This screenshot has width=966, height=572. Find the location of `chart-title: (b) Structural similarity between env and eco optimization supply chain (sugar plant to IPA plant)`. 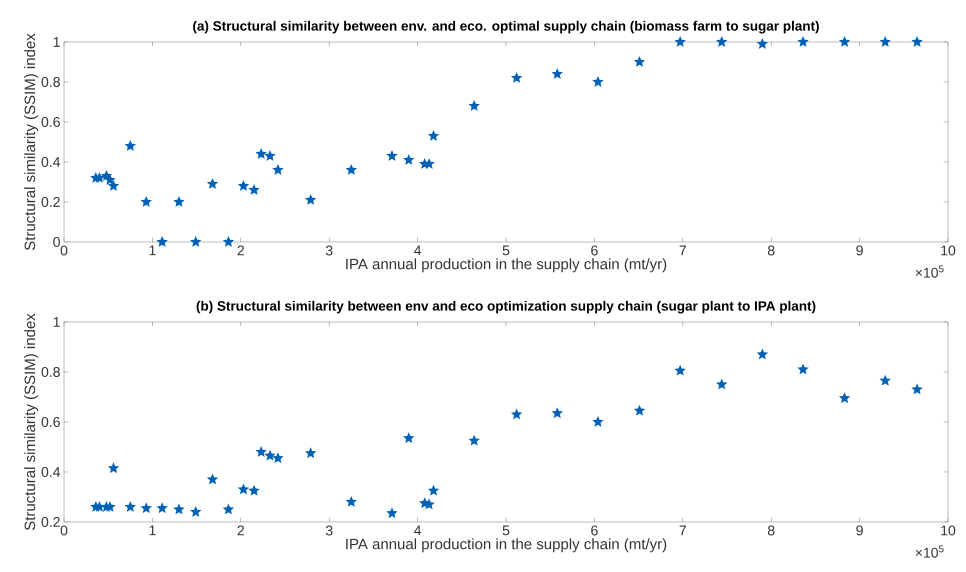

chart-title: (b) Structural similarity between env and eco optimization supply chain (sugar plant to IPA plant) is located at coordinates (506, 307).